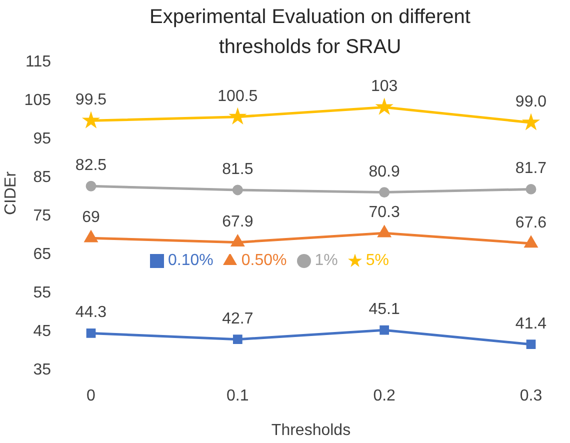  I want to click on y-tick-label: 115, so click(38, 62).